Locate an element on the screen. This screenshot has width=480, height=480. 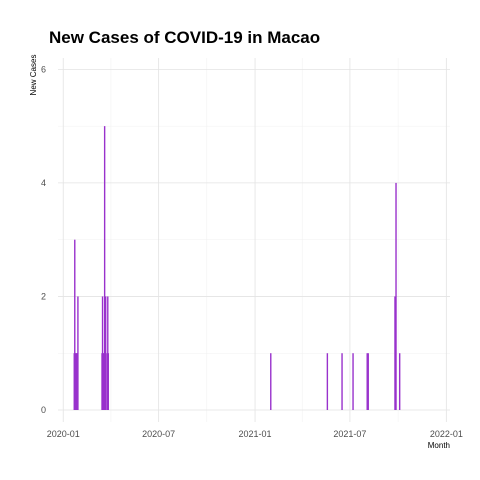
x-tick-label: 2022-01 is located at coordinates (446, 434).